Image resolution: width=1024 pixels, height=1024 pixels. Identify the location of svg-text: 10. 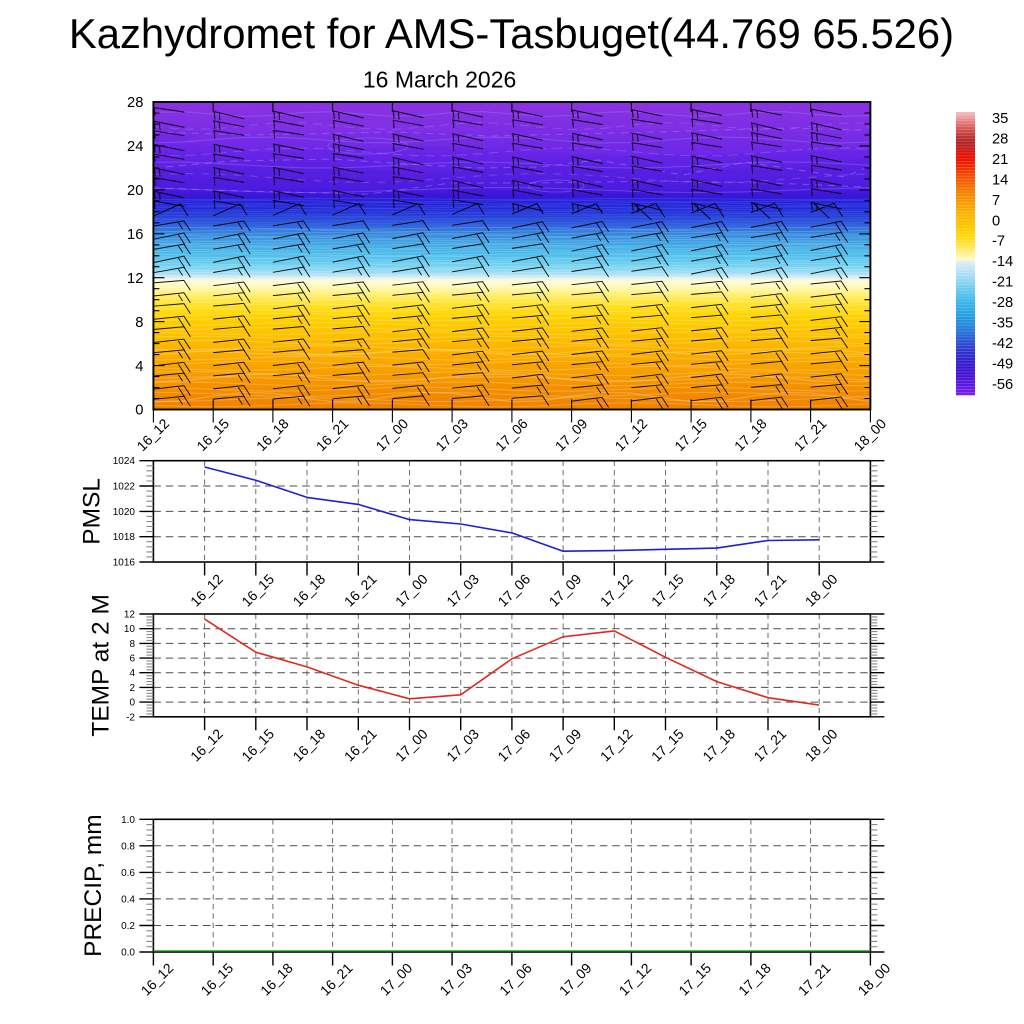
(130, 629).